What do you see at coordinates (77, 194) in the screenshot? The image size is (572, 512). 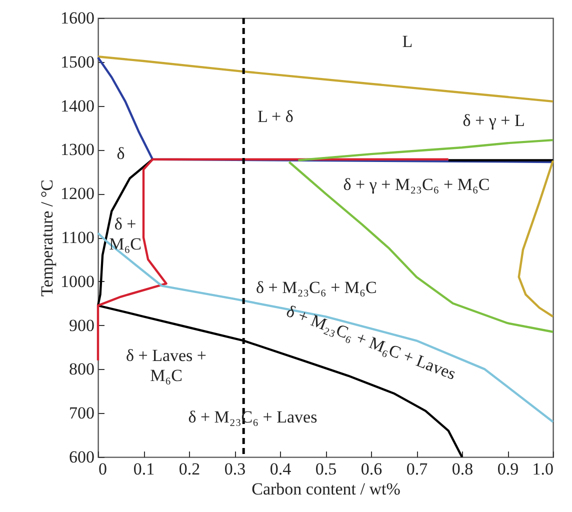 I see `y-tick-label: 1200` at bounding box center [77, 194].